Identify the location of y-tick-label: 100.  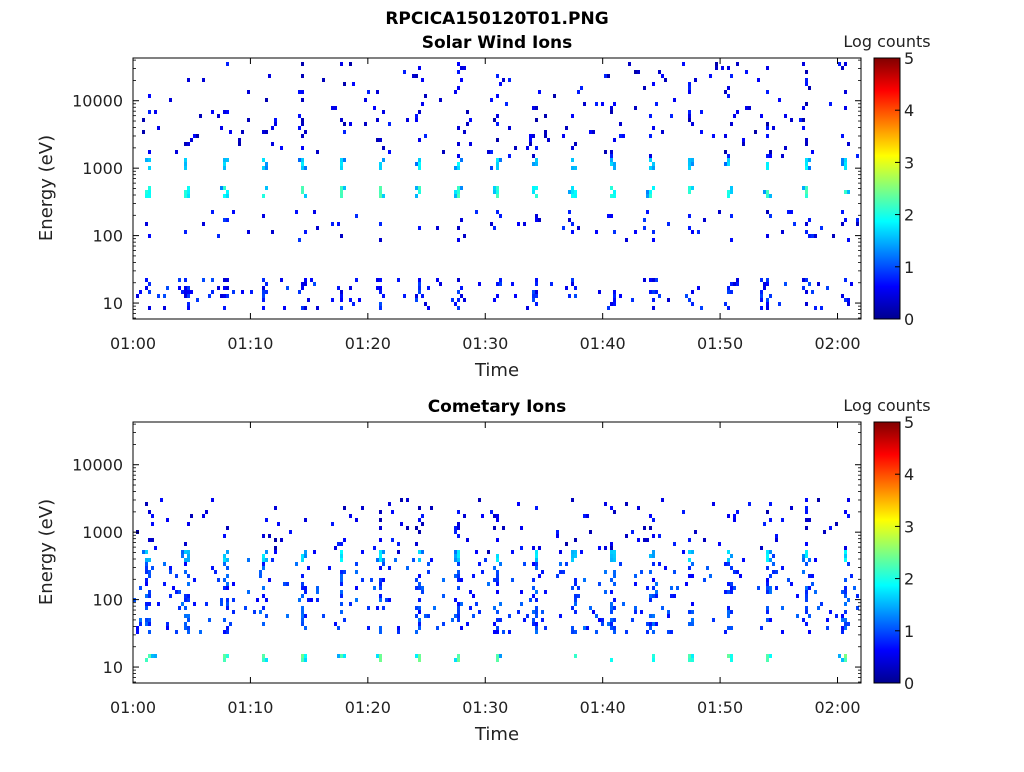
(107, 236).